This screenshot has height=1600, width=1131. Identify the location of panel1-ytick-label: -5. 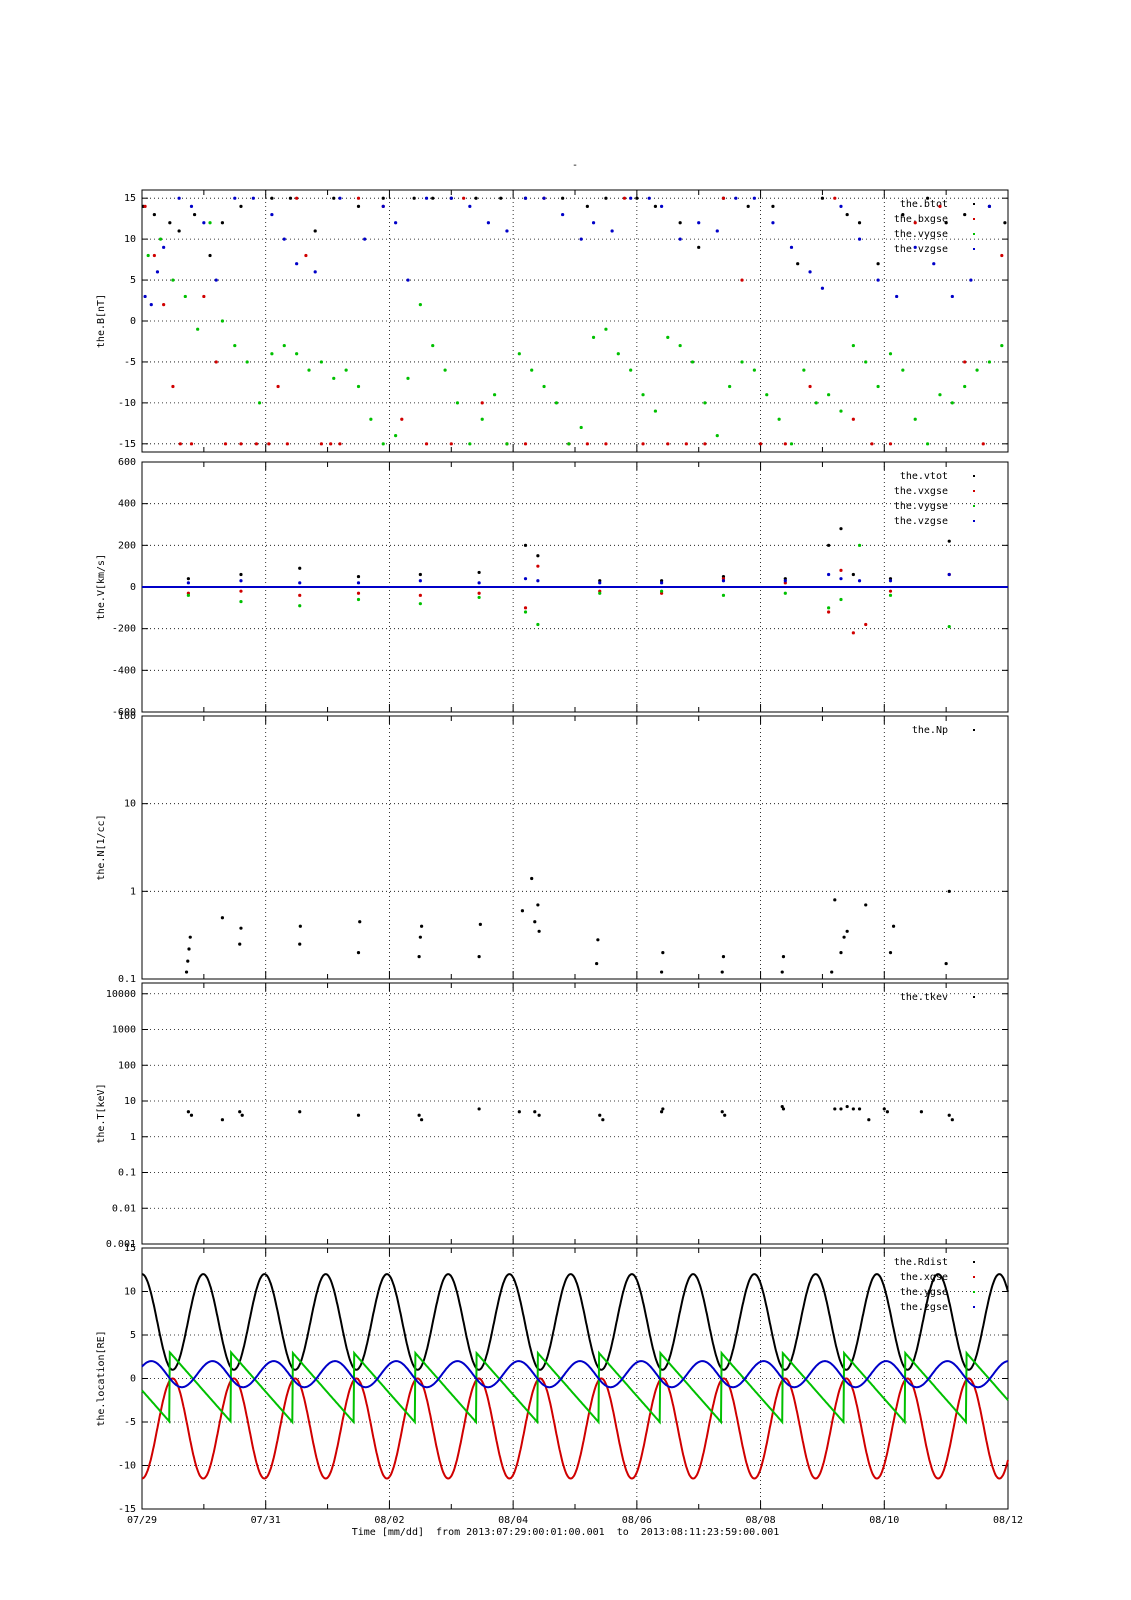
(130, 362).